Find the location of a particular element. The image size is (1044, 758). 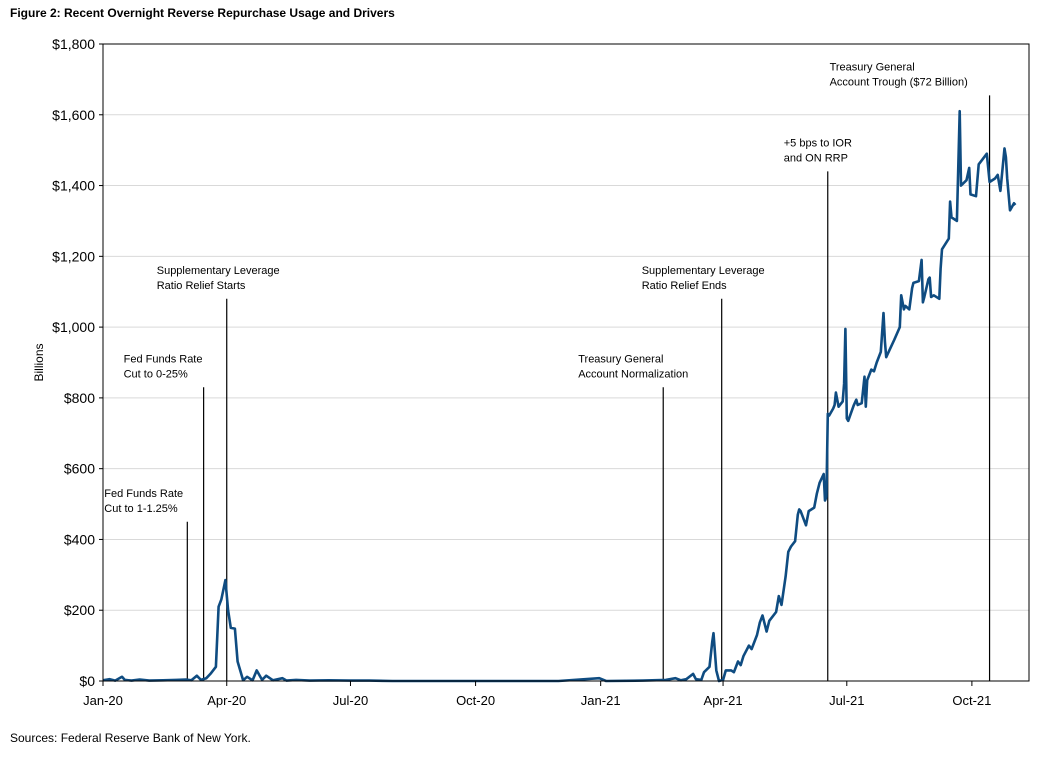

annotation-label: Account Normalization is located at coordinates (633, 374).